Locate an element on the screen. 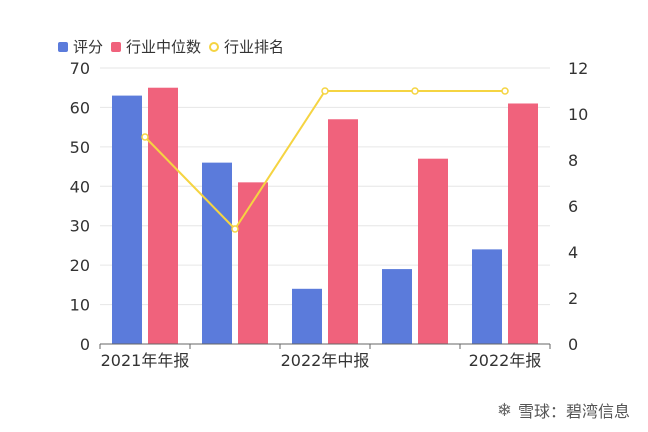 This screenshot has width=648, height=432. y-right-tick-label: 10 is located at coordinates (578, 114).